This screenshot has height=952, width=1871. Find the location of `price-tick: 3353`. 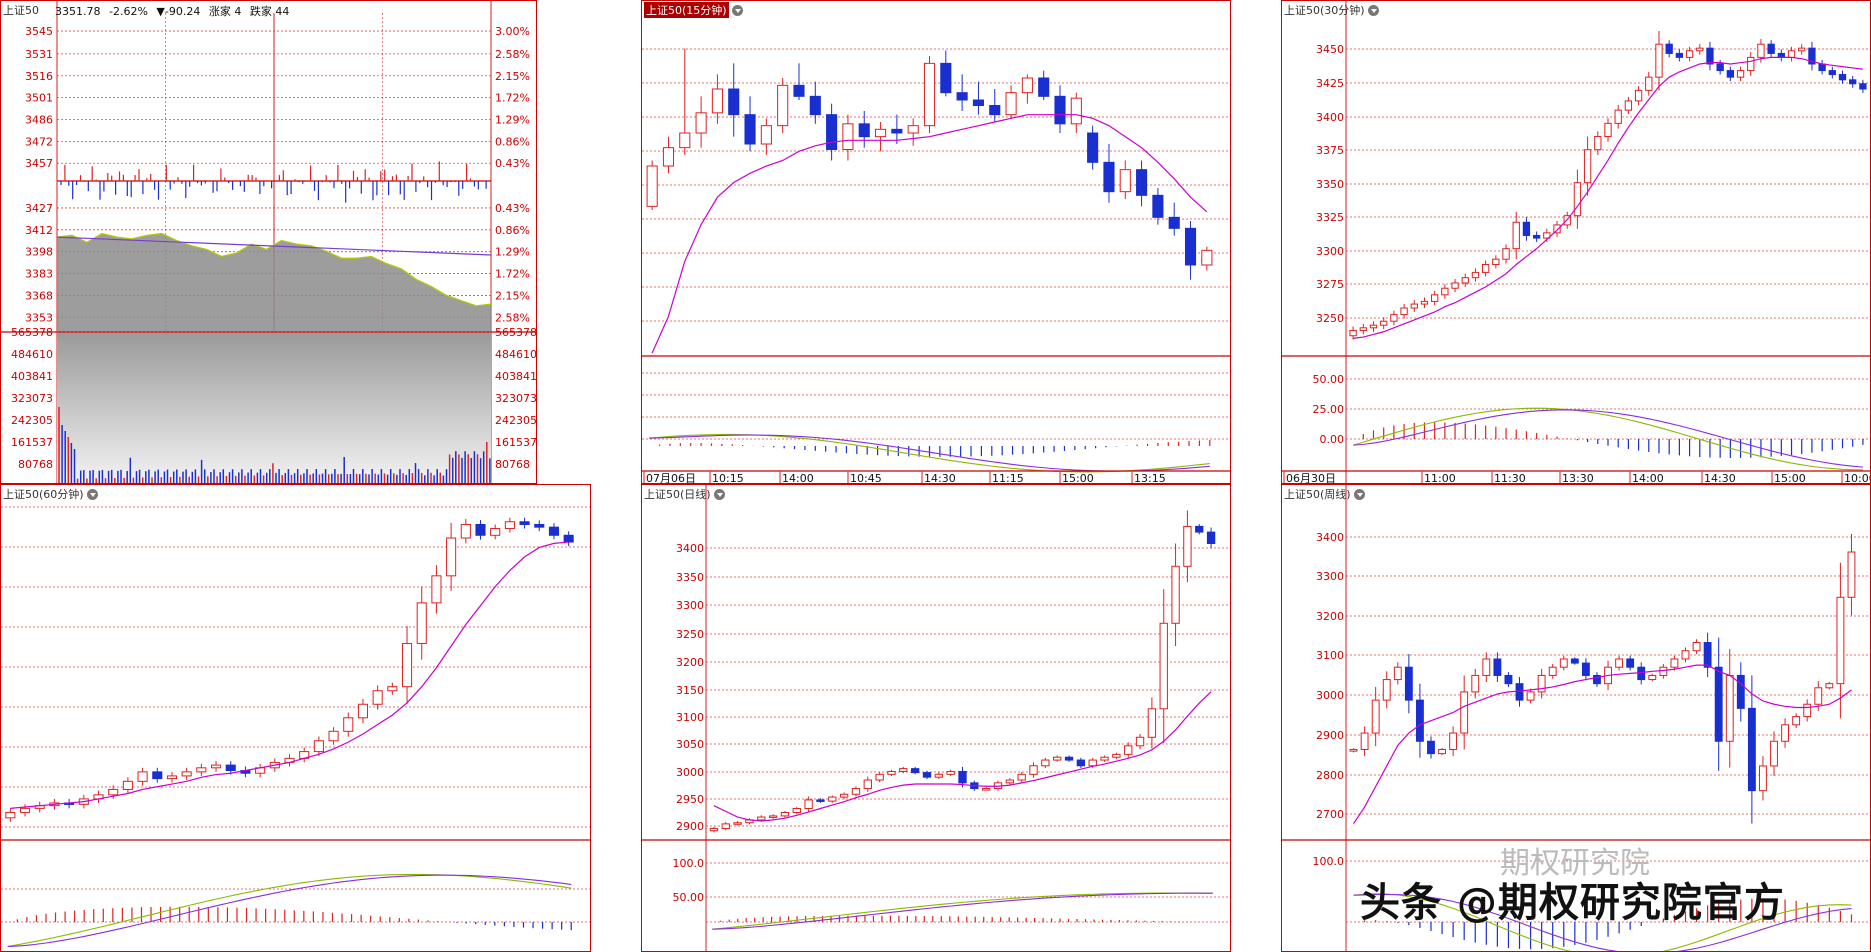

price-tick: 3353 is located at coordinates (39, 317).